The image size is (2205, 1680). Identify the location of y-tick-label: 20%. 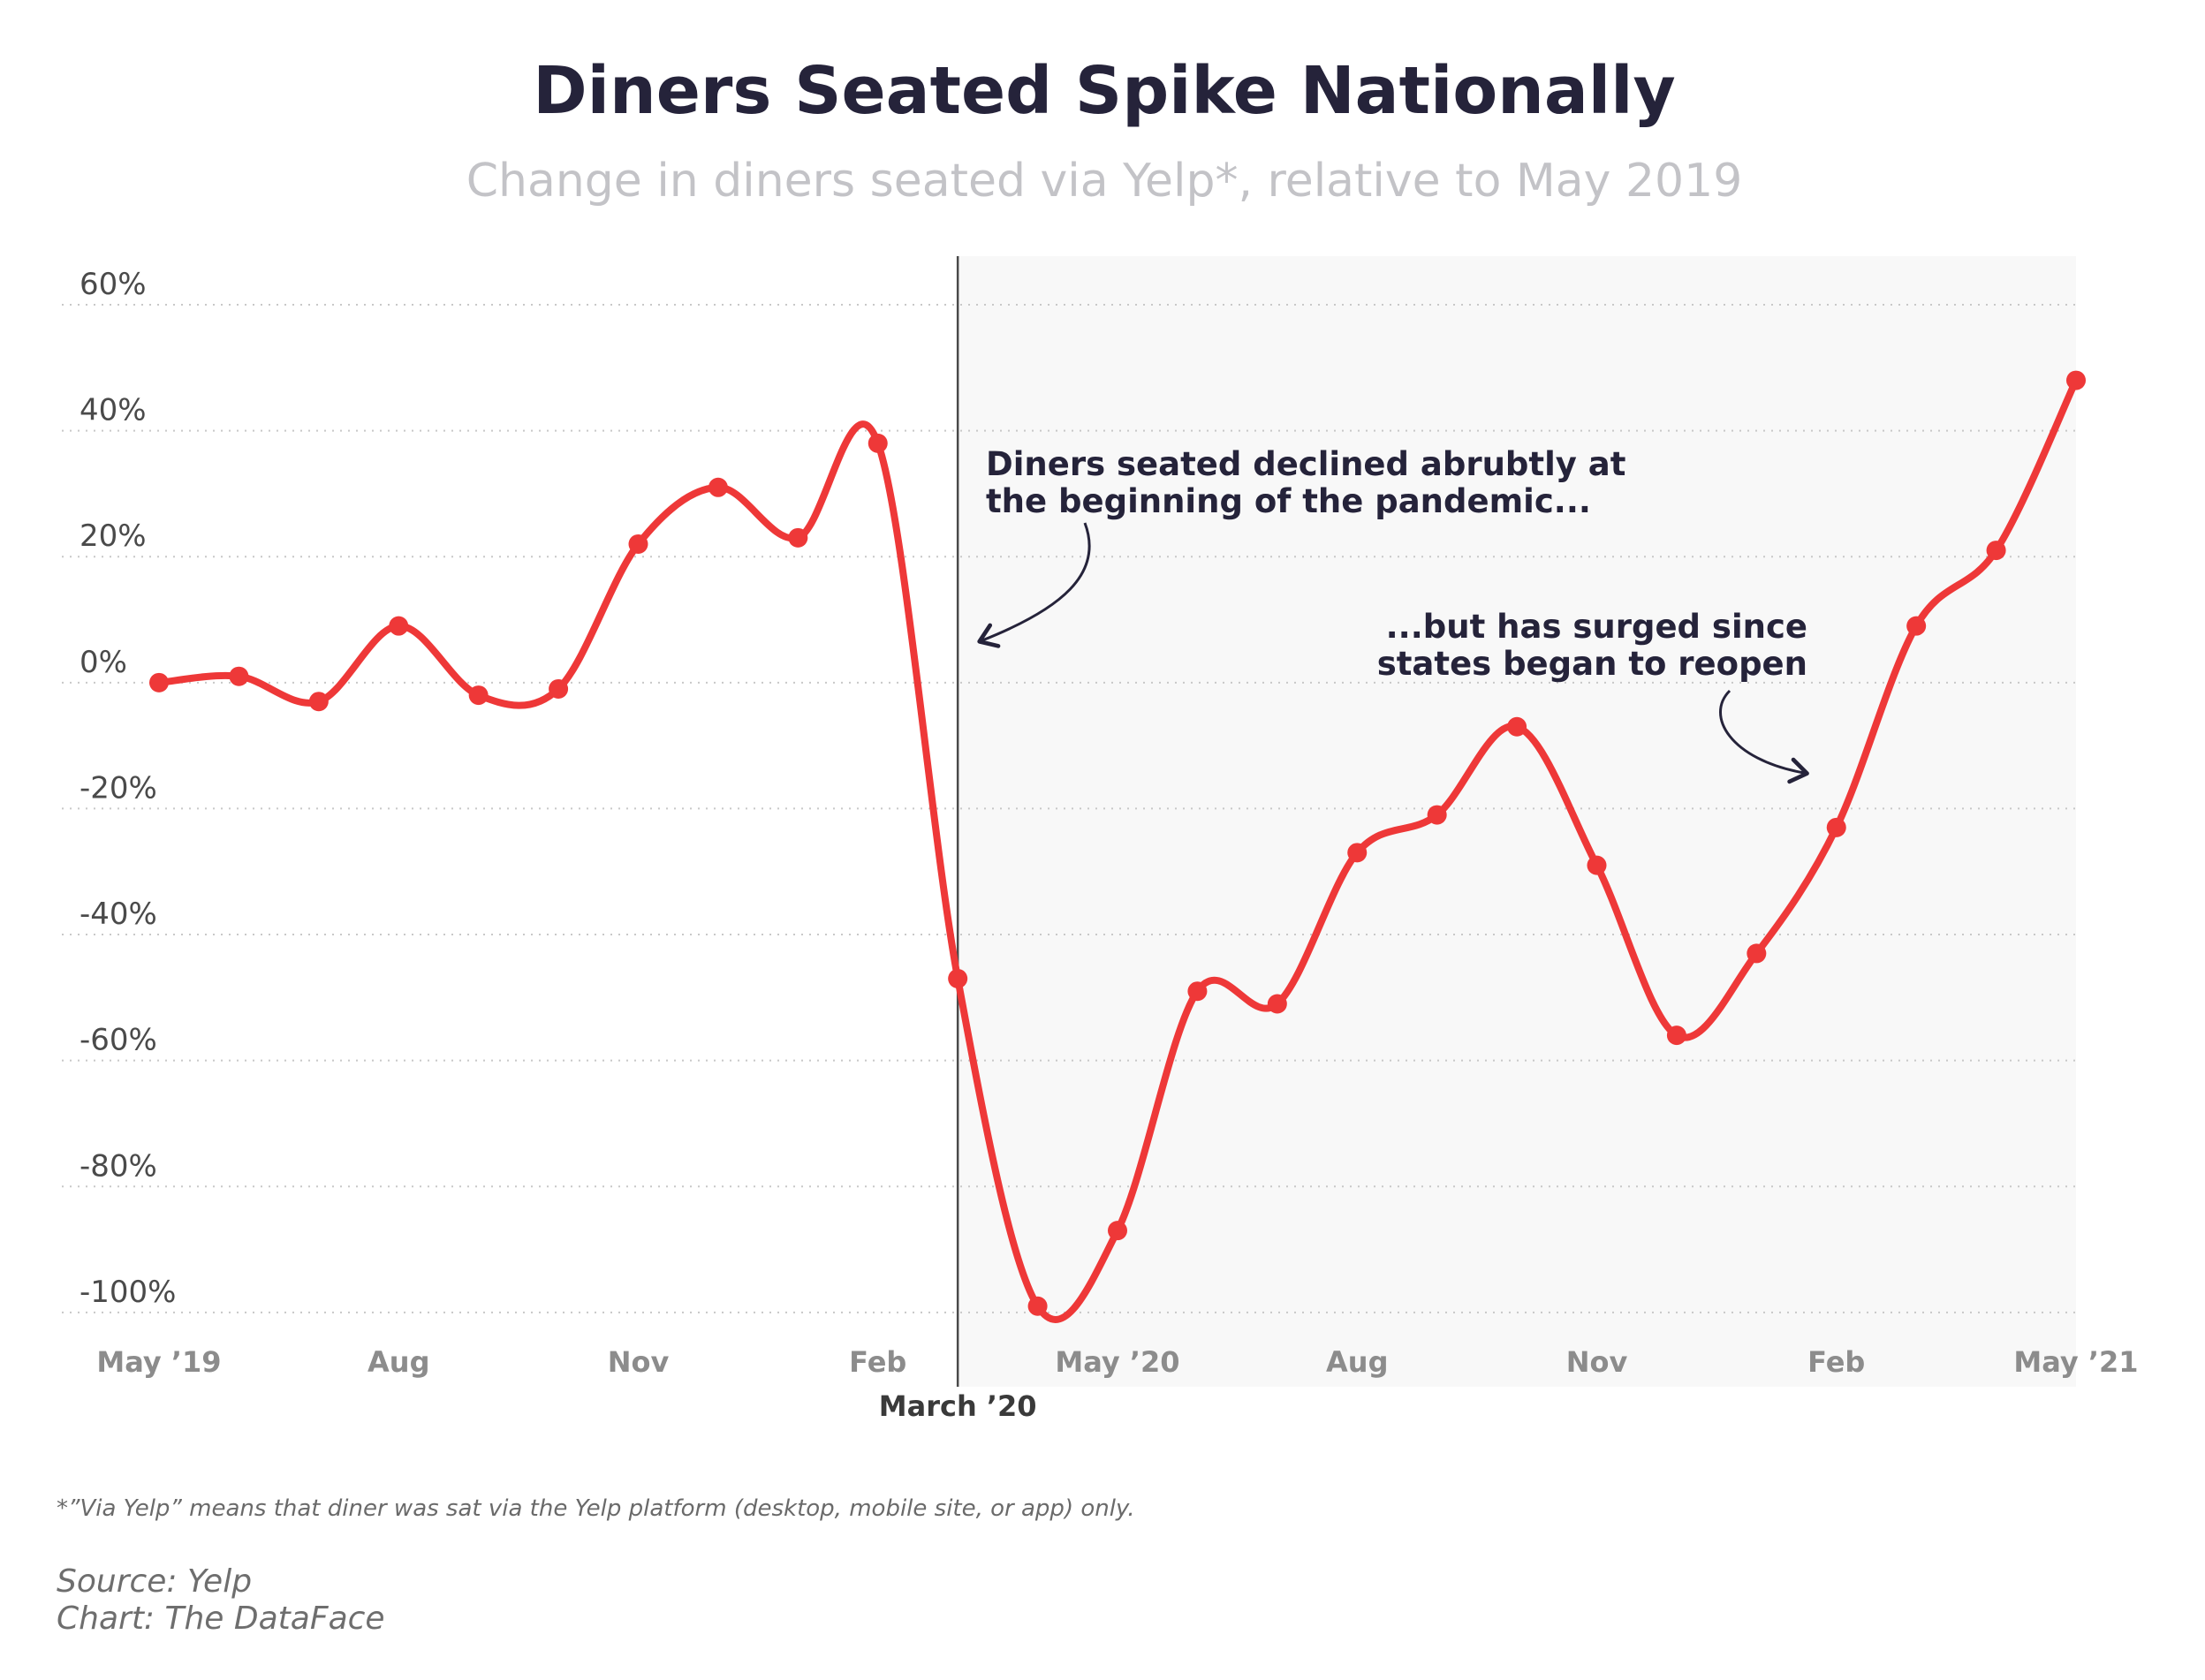
(114, 536).